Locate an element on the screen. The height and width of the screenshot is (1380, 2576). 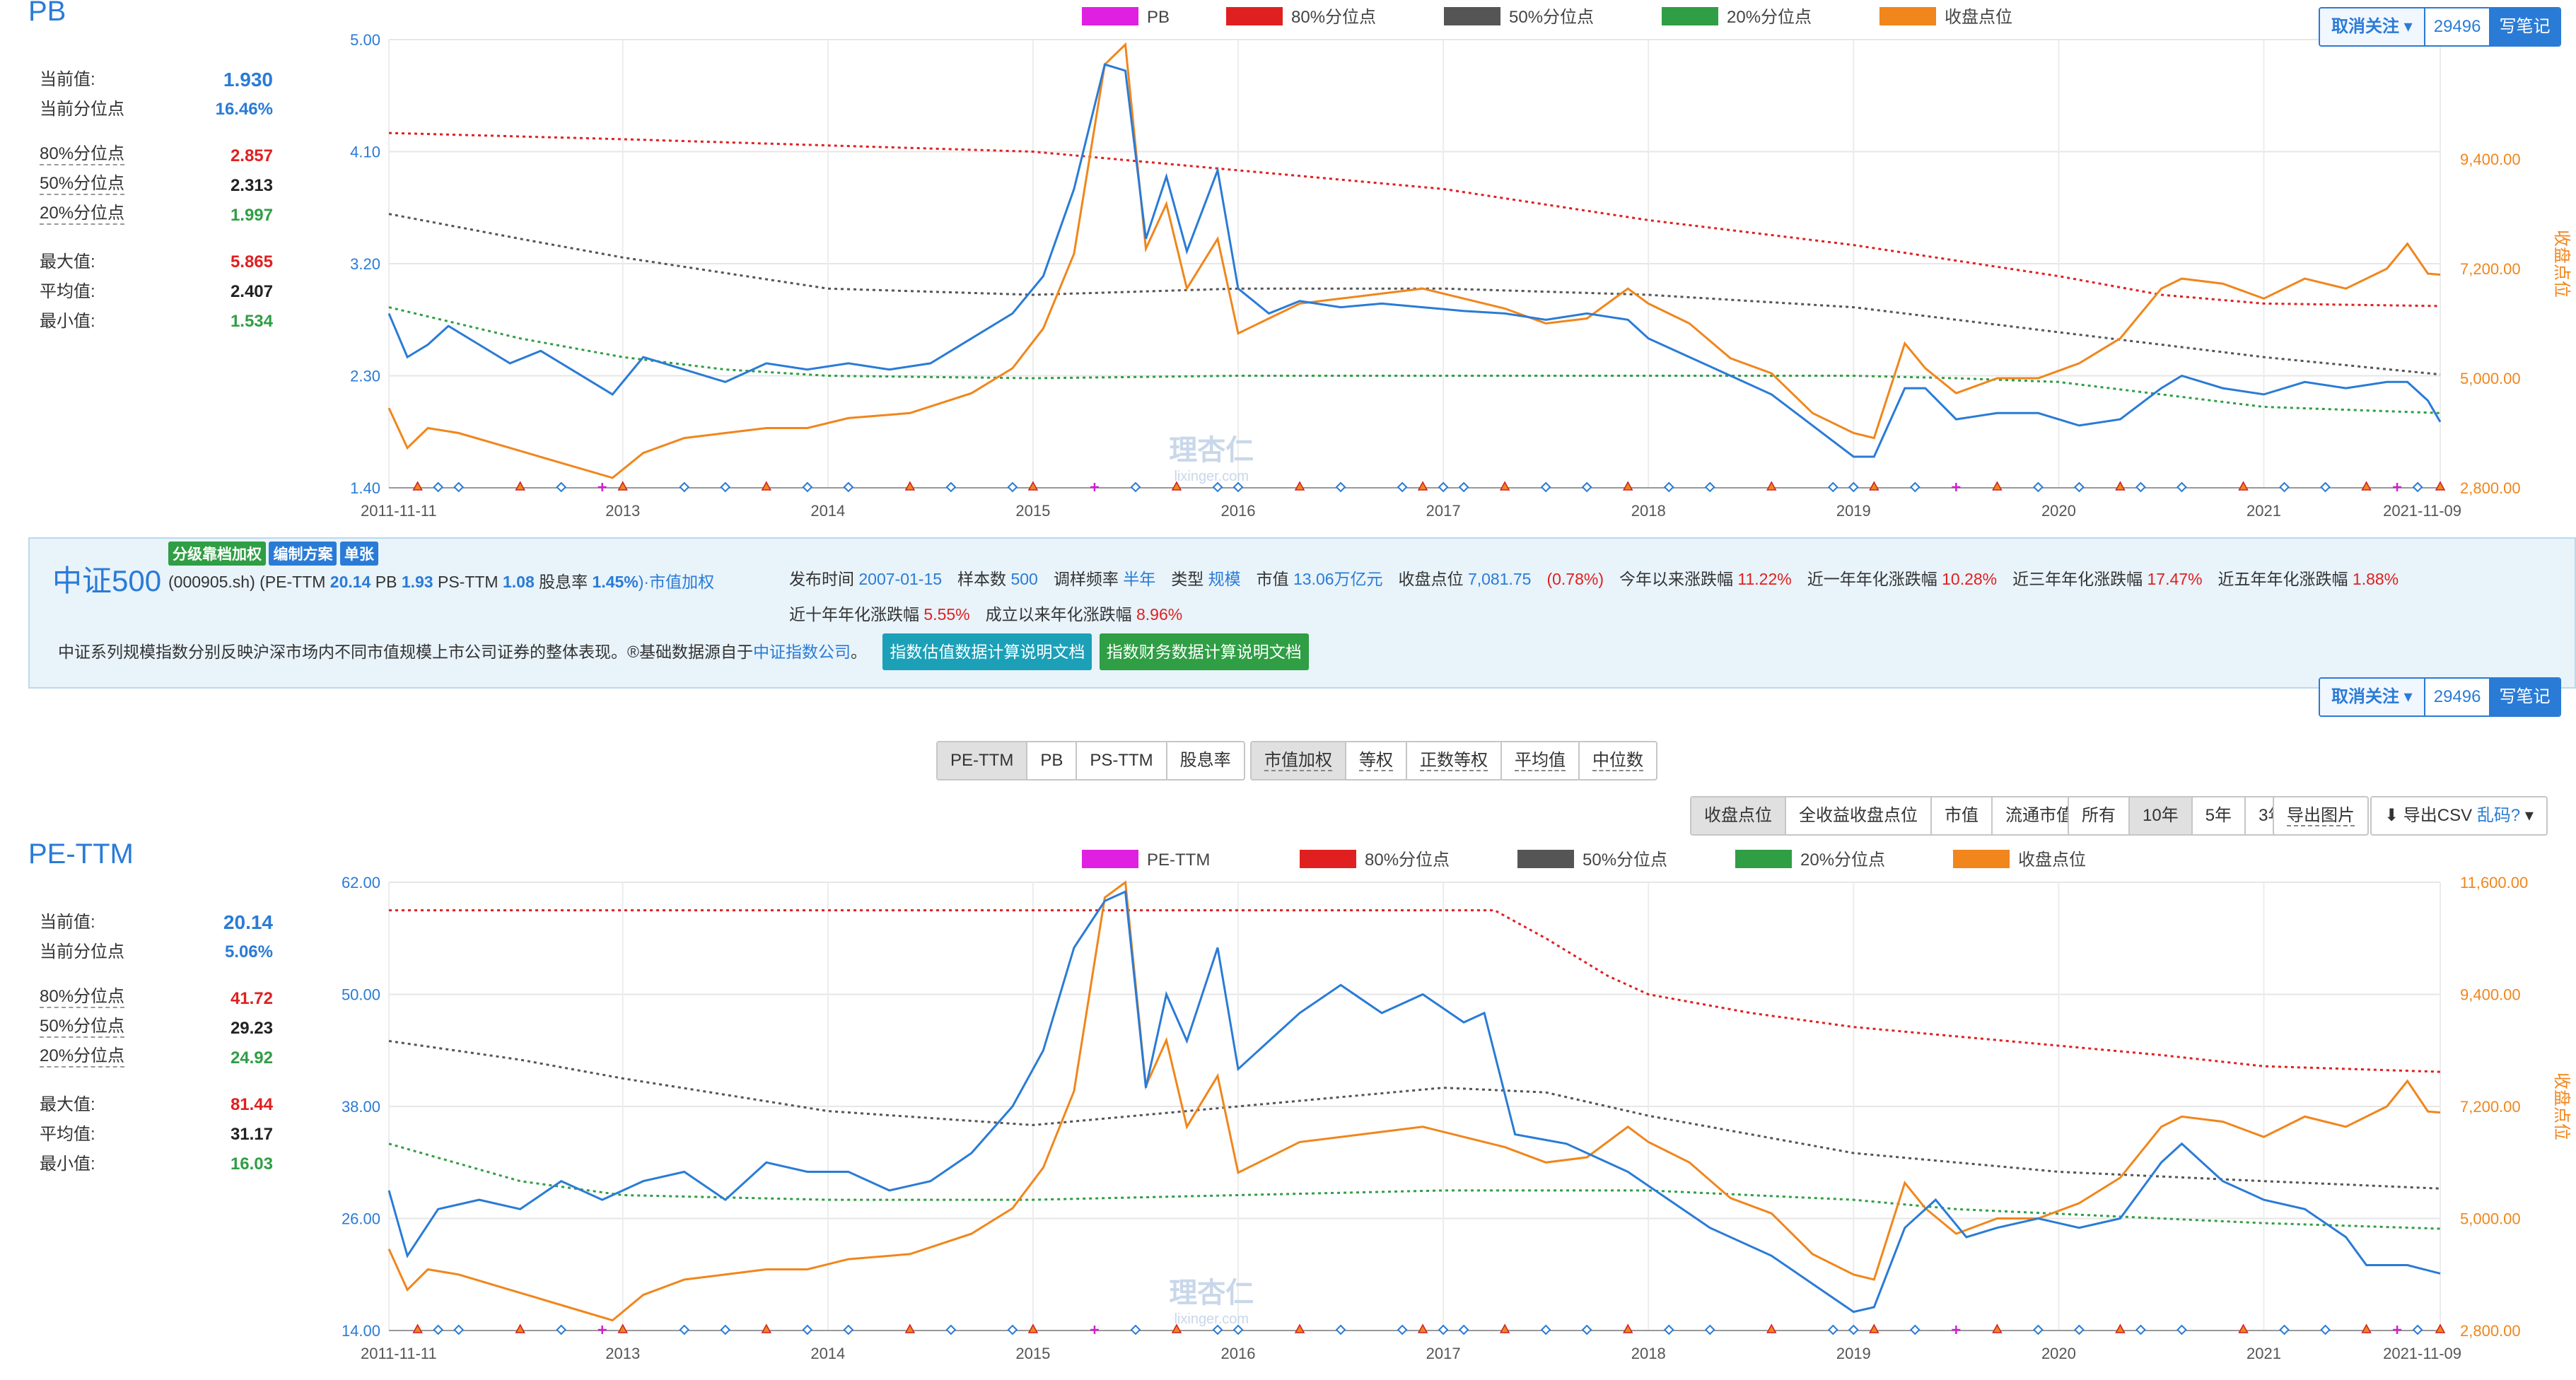
legend-label: PB is located at coordinates (1158, 17).